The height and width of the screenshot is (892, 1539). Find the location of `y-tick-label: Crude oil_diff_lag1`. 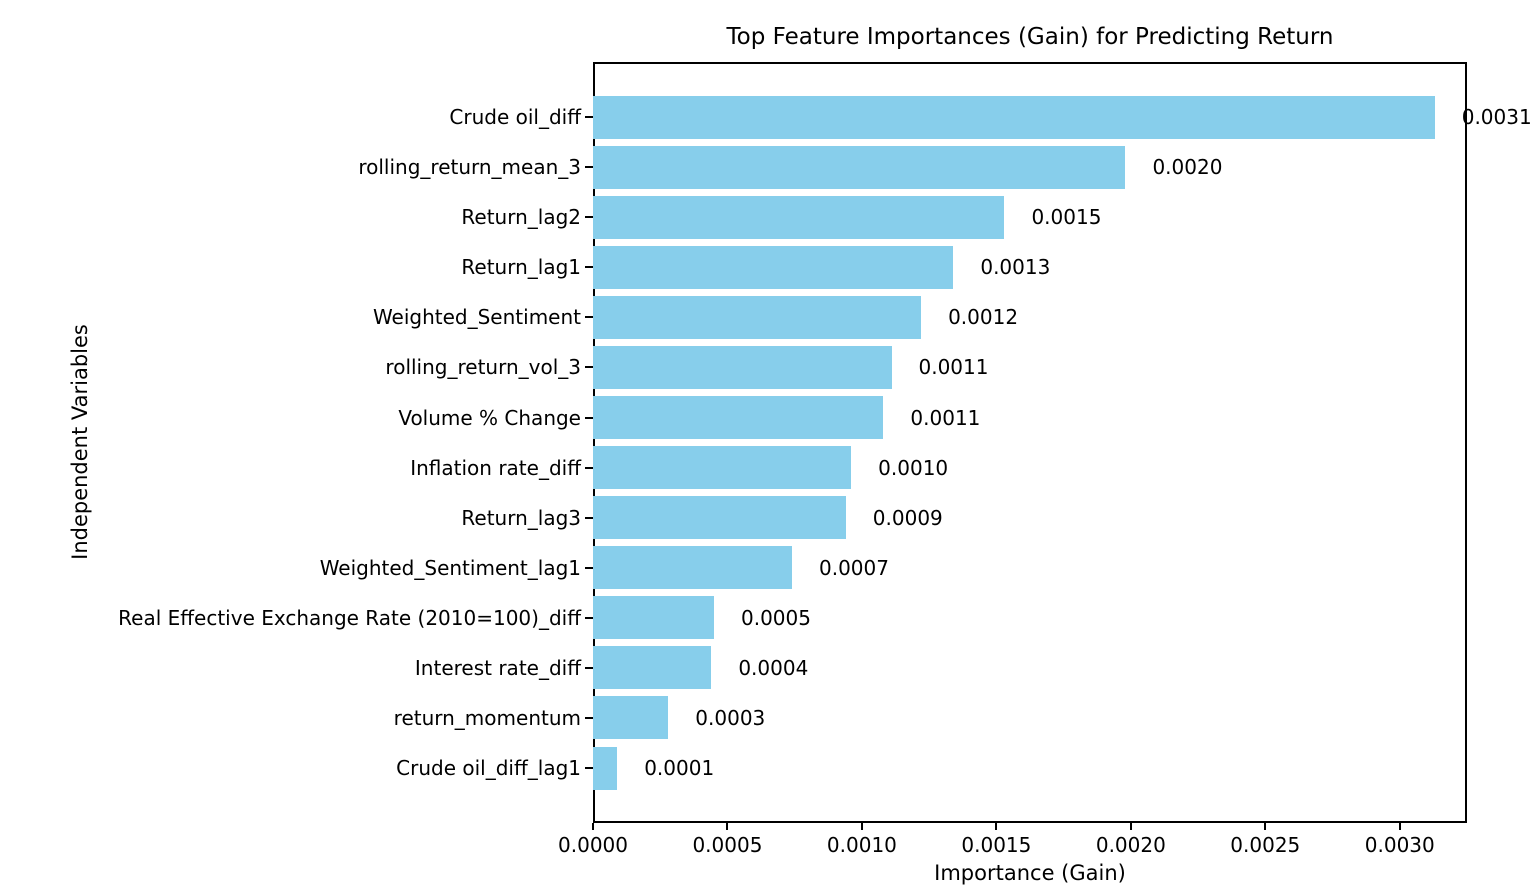

y-tick-label: Crude oil_diff_lag1 is located at coordinates (488, 768).